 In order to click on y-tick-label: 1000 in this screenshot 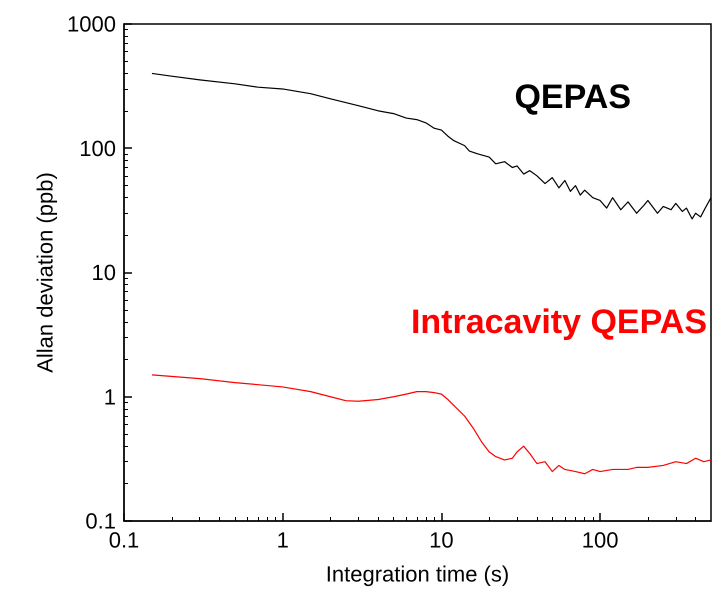, I will do `click(91, 24)`.